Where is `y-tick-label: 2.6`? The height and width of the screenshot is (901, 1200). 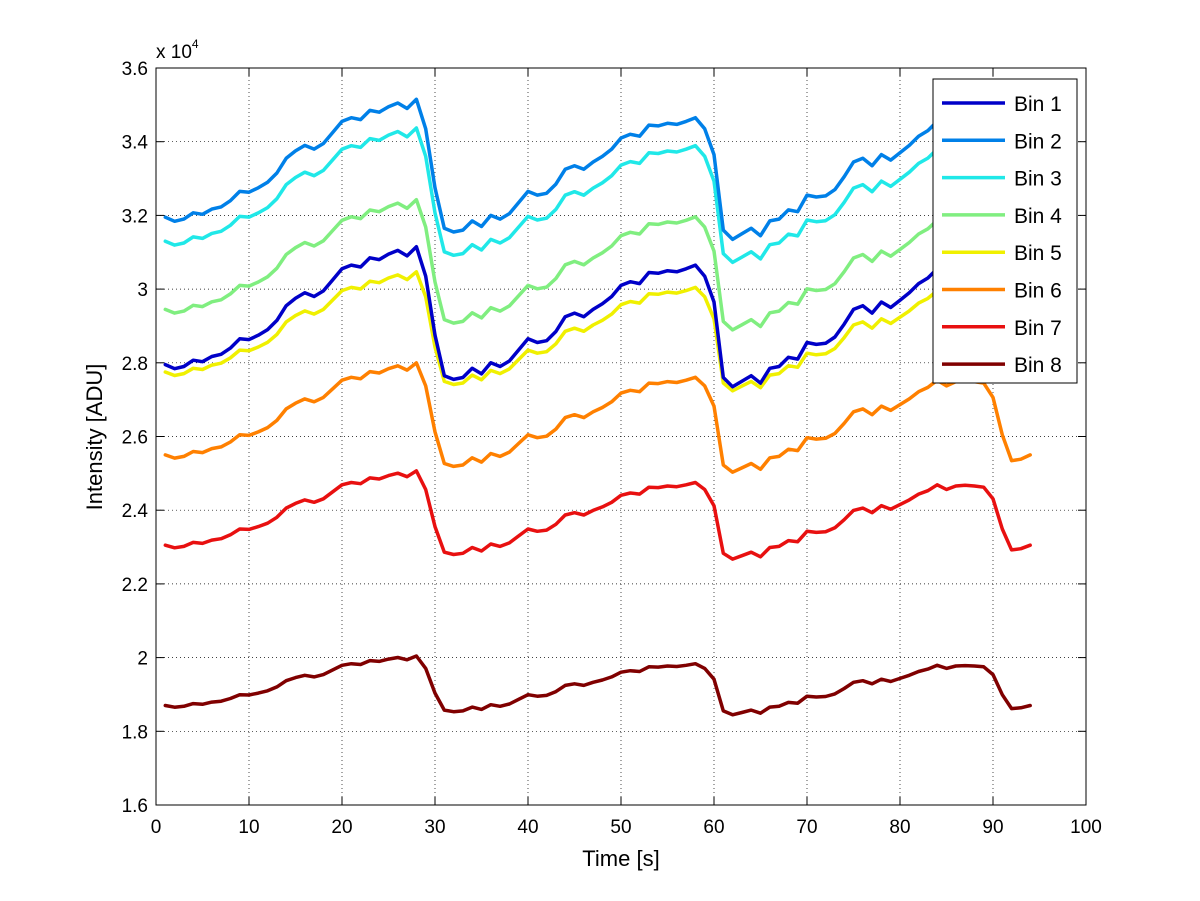 y-tick-label: 2.6 is located at coordinates (135, 438).